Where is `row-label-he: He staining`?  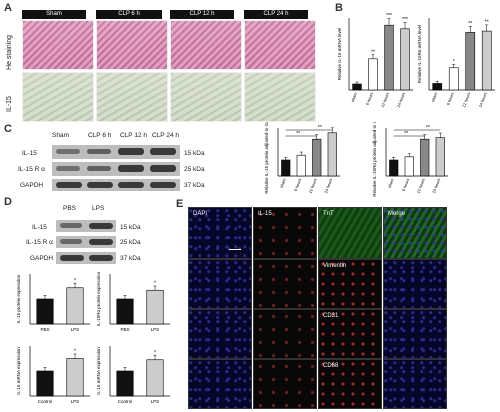
row-label-he: He staining is located at coordinates (9, 52).